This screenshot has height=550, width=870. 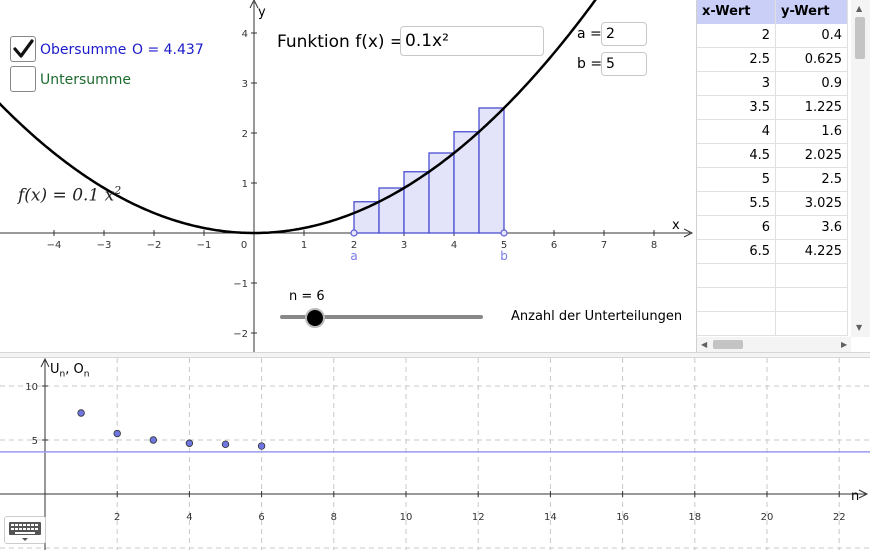 I want to click on scroll-up-icon: ▲, so click(x=859, y=8).